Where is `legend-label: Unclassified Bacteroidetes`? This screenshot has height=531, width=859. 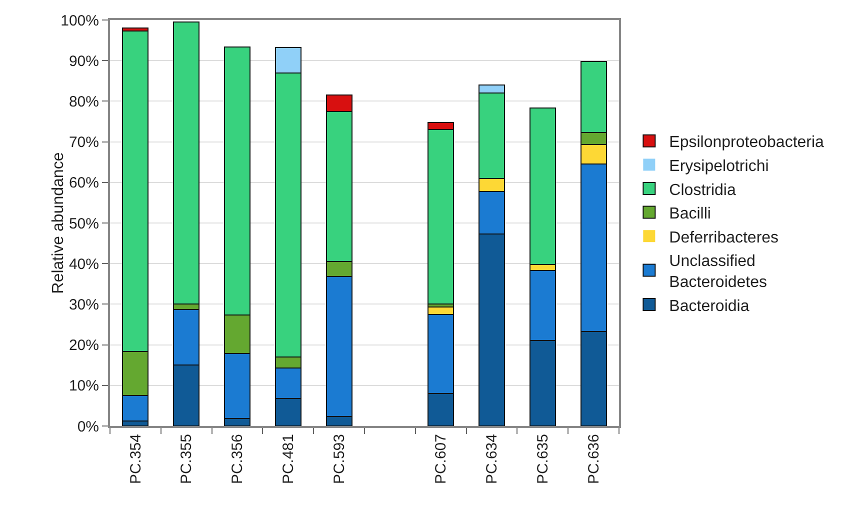 legend-label: Unclassified Bacteroidetes is located at coordinates (718, 272).